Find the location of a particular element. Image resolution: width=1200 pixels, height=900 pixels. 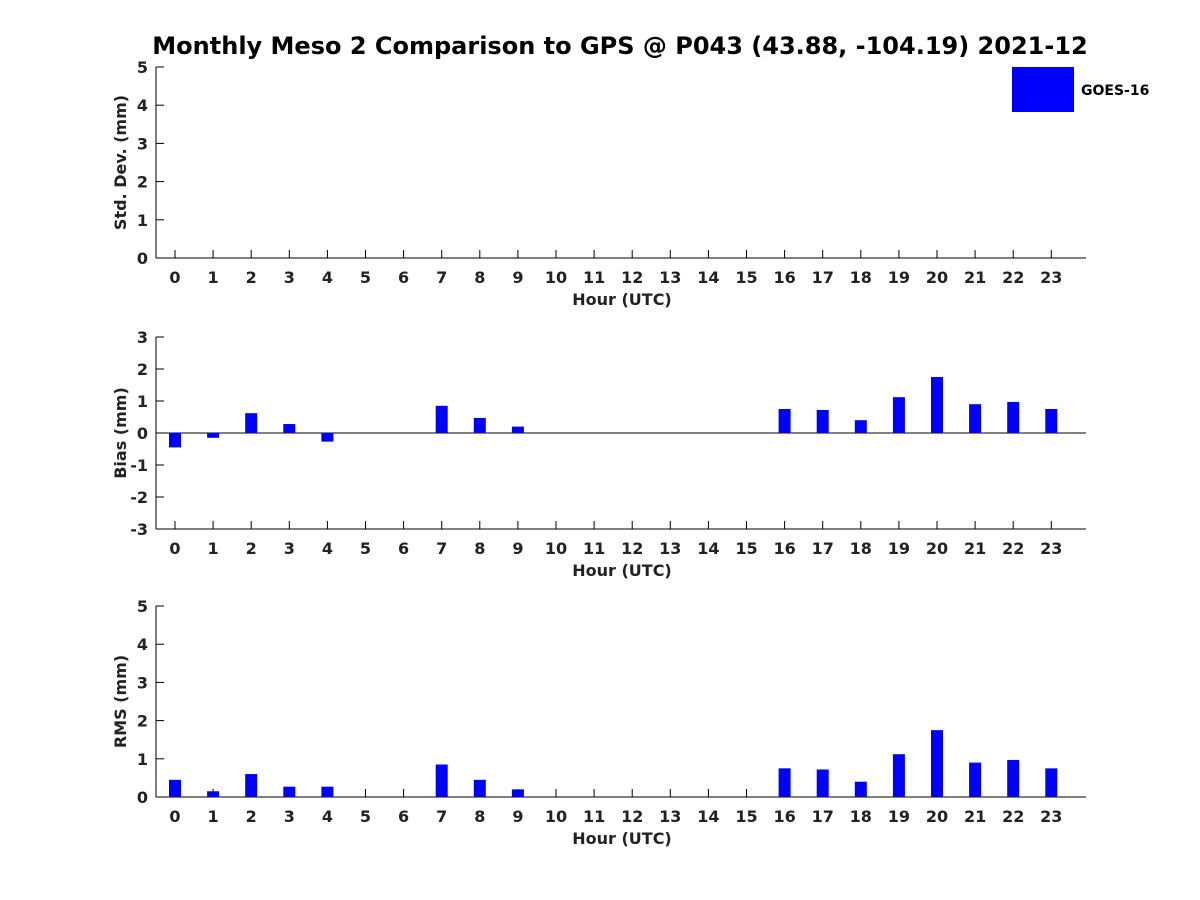

y-tick-label: 5 is located at coordinates (142, 606).